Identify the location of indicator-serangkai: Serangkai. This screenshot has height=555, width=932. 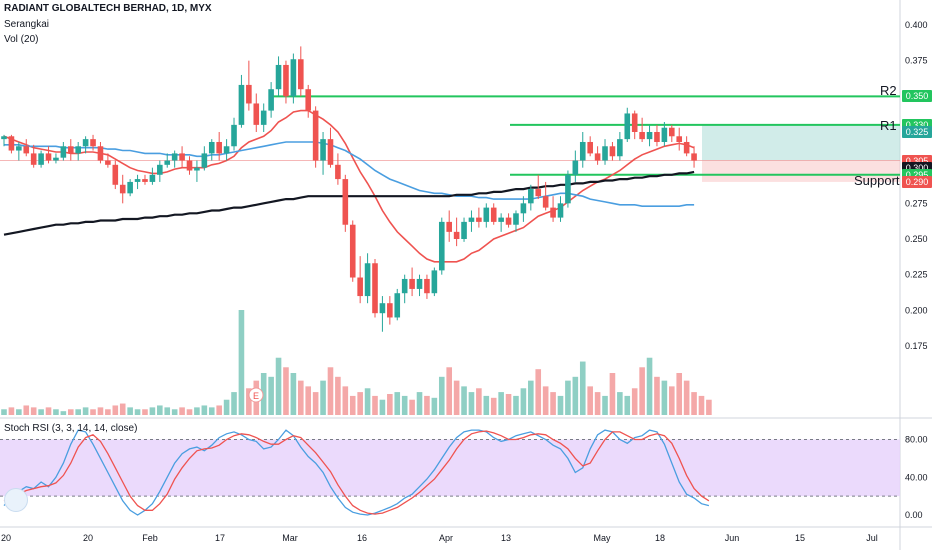
(27, 24).